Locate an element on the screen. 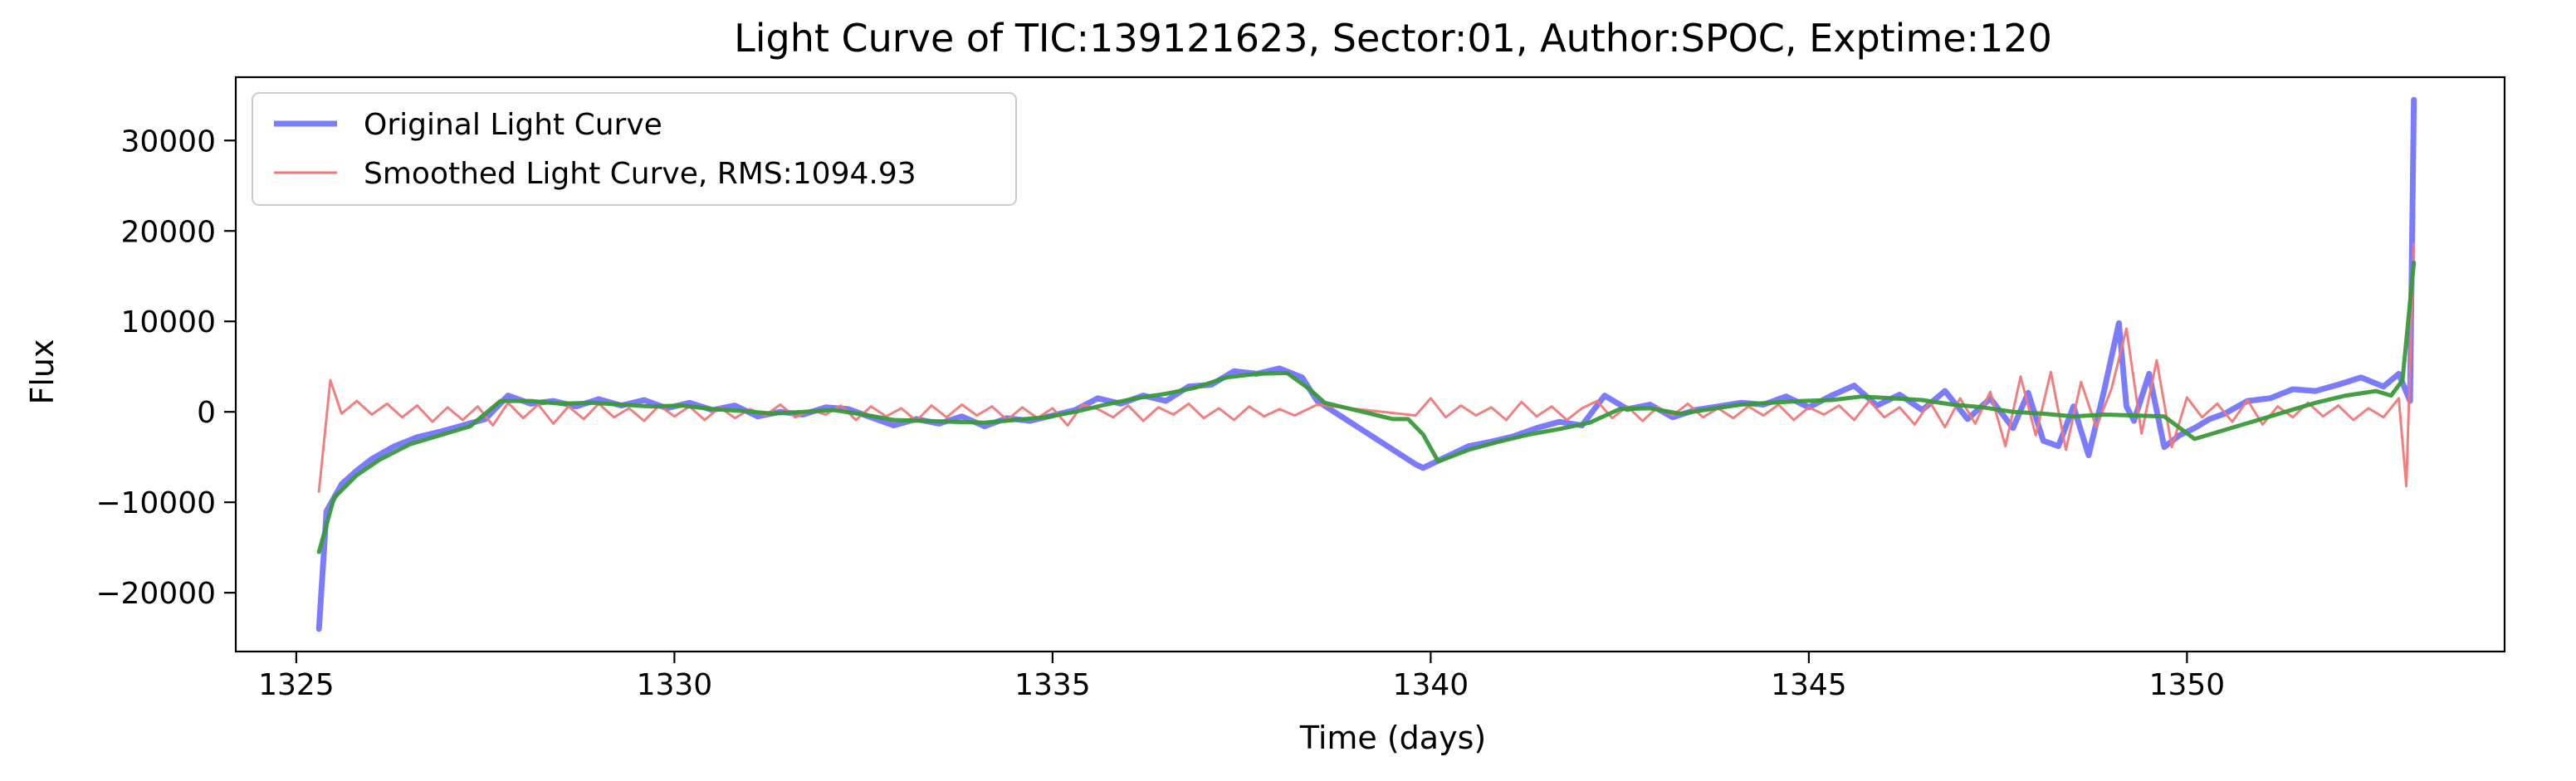 The width and height of the screenshot is (2576, 781). x-tick-label: 1340 is located at coordinates (1431, 685).